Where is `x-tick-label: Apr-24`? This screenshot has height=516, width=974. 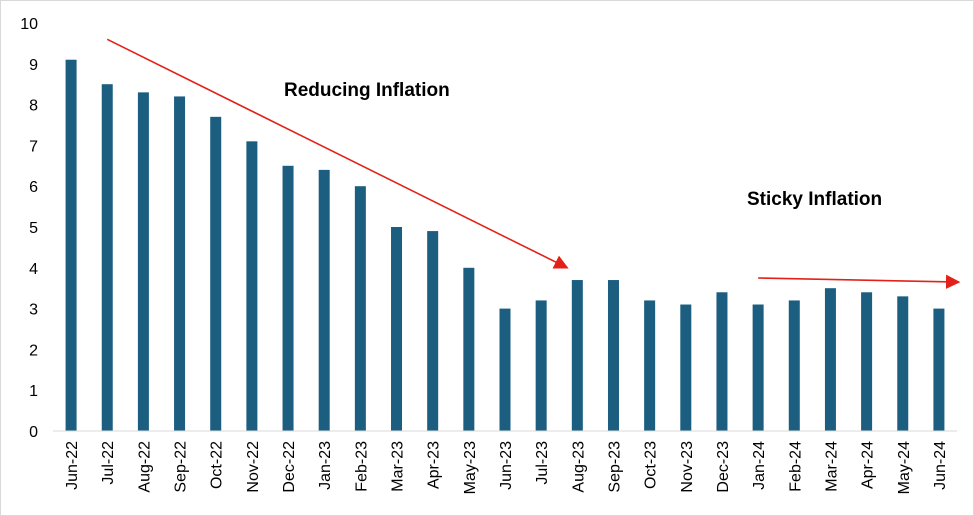 x-tick-label: Apr-24 is located at coordinates (868, 465).